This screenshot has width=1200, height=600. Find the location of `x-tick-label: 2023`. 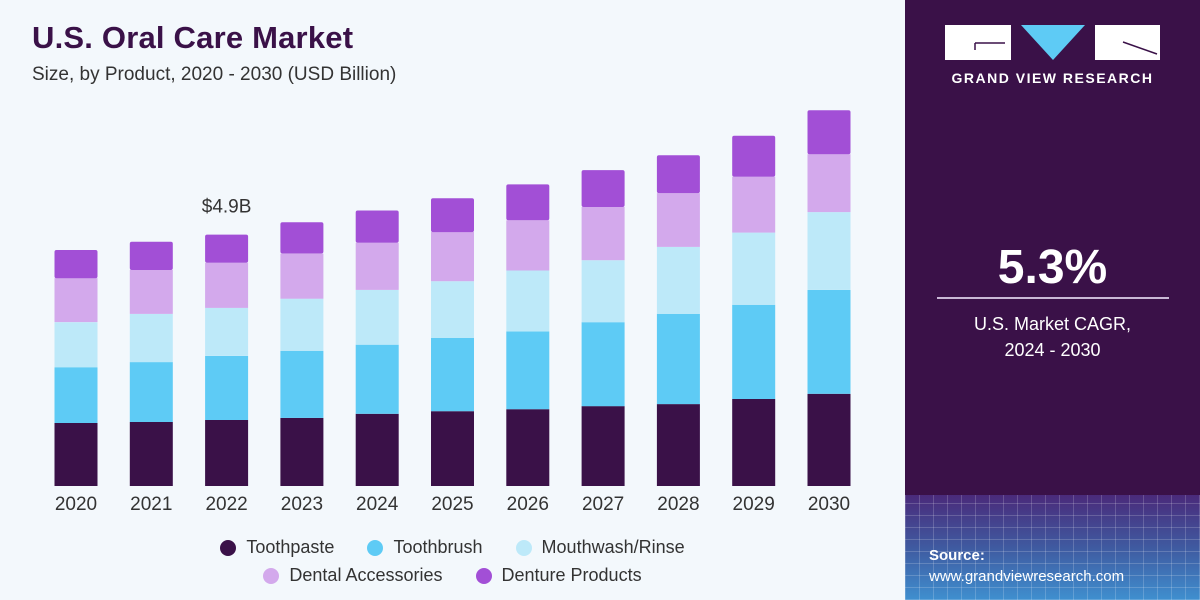

x-tick-label: 2023 is located at coordinates (302, 504).